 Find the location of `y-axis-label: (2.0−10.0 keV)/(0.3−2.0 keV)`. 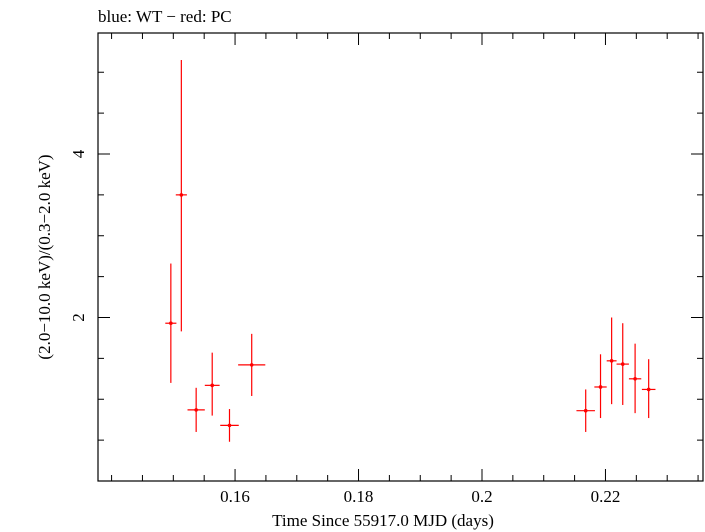

y-axis-label: (2.0−10.0 keV)/(0.3−2.0 keV) is located at coordinates (44, 256).